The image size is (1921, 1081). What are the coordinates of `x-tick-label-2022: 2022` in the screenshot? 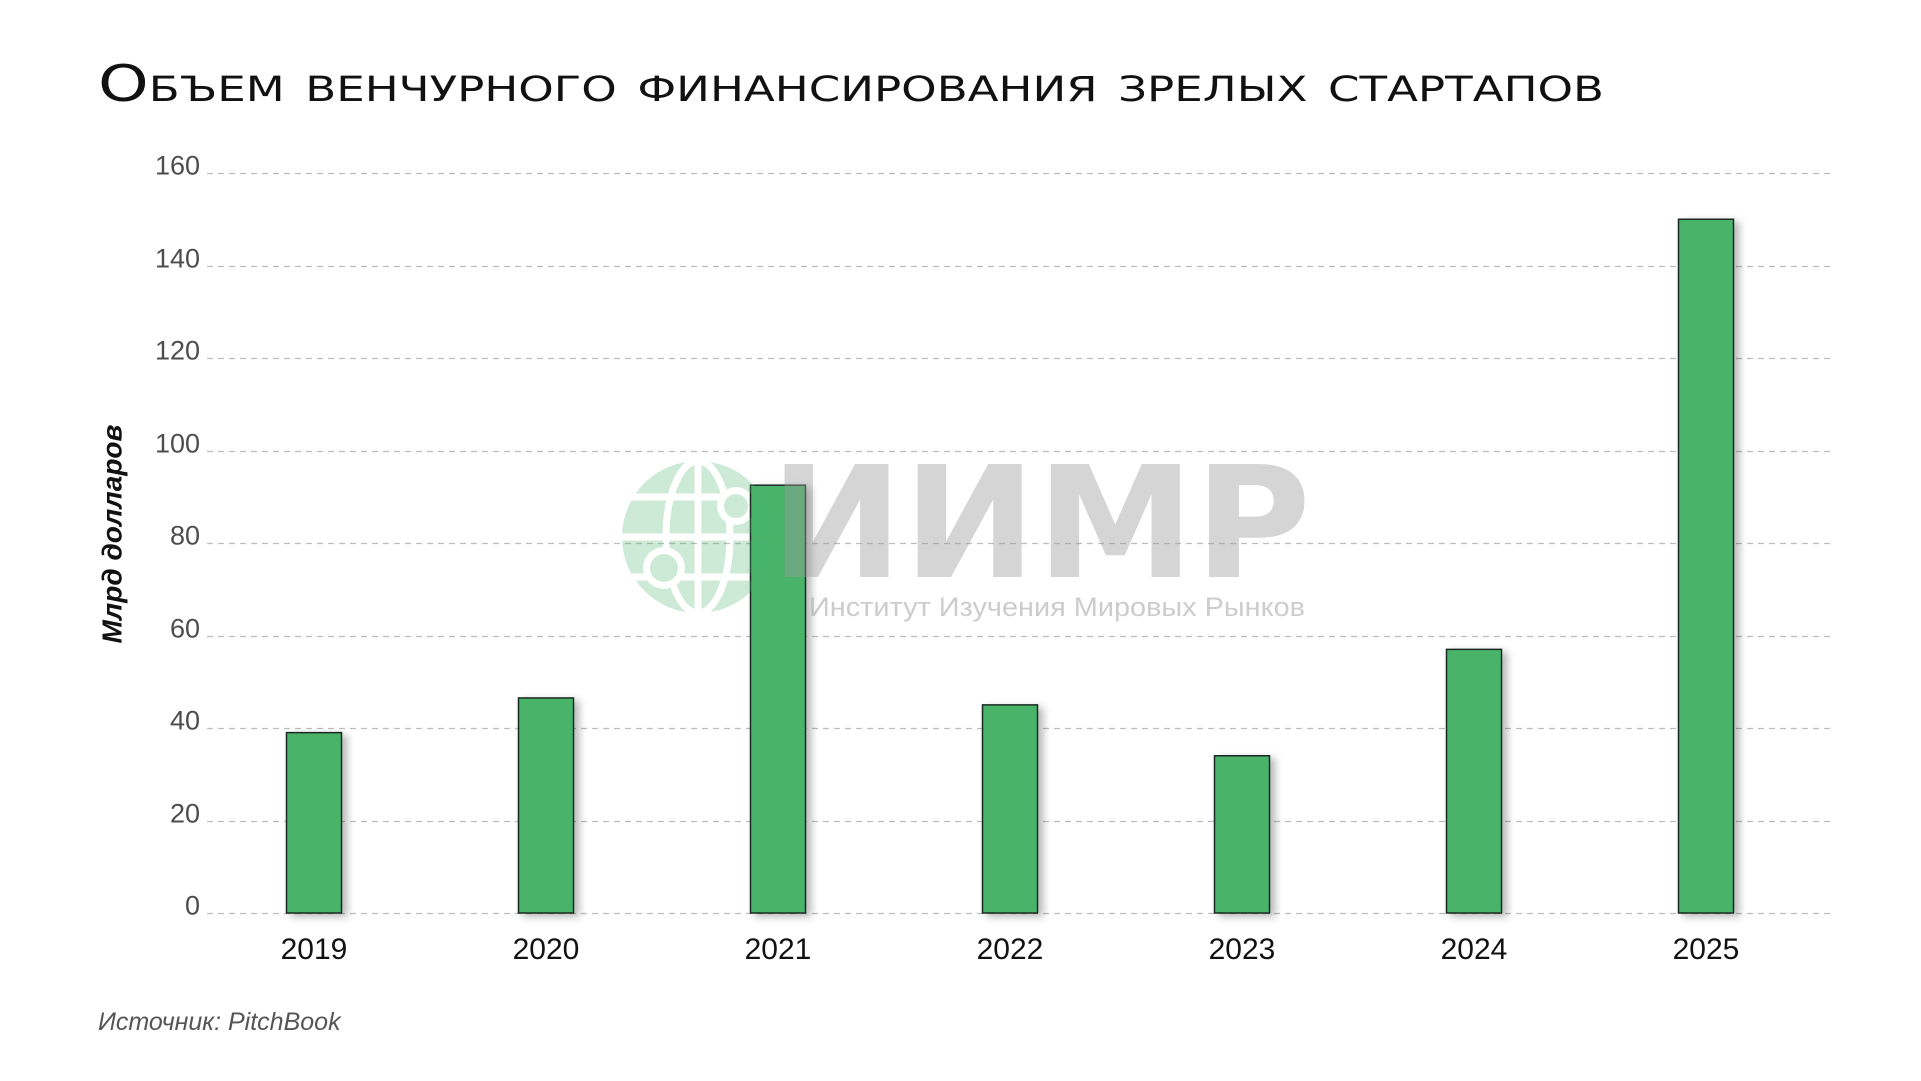 It's located at (1010, 949).